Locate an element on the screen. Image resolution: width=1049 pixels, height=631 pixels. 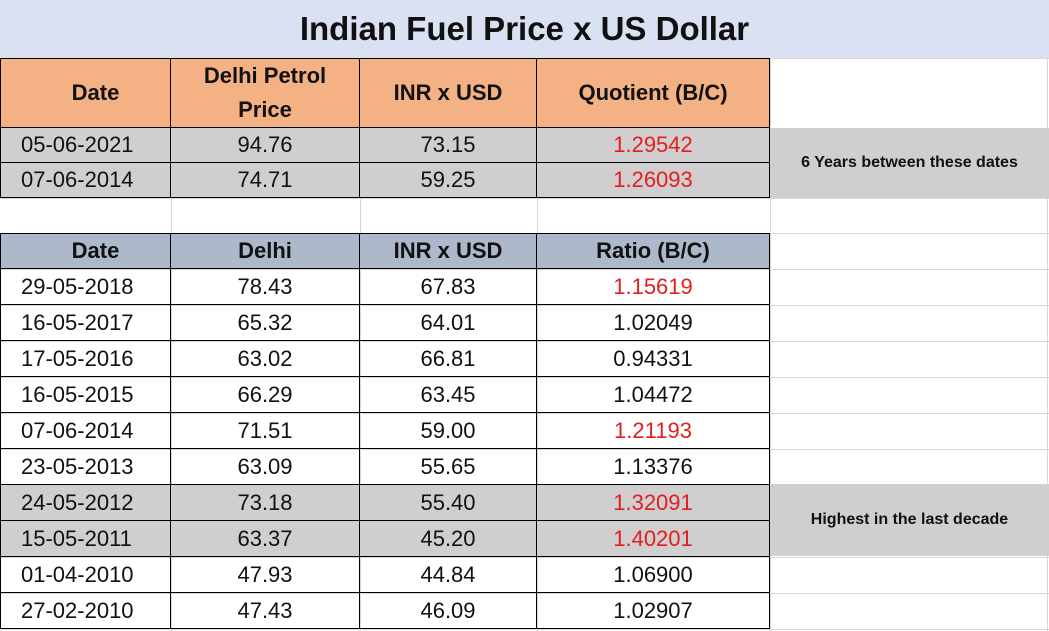
header-line: Delhi Petrol is located at coordinates (265, 75).